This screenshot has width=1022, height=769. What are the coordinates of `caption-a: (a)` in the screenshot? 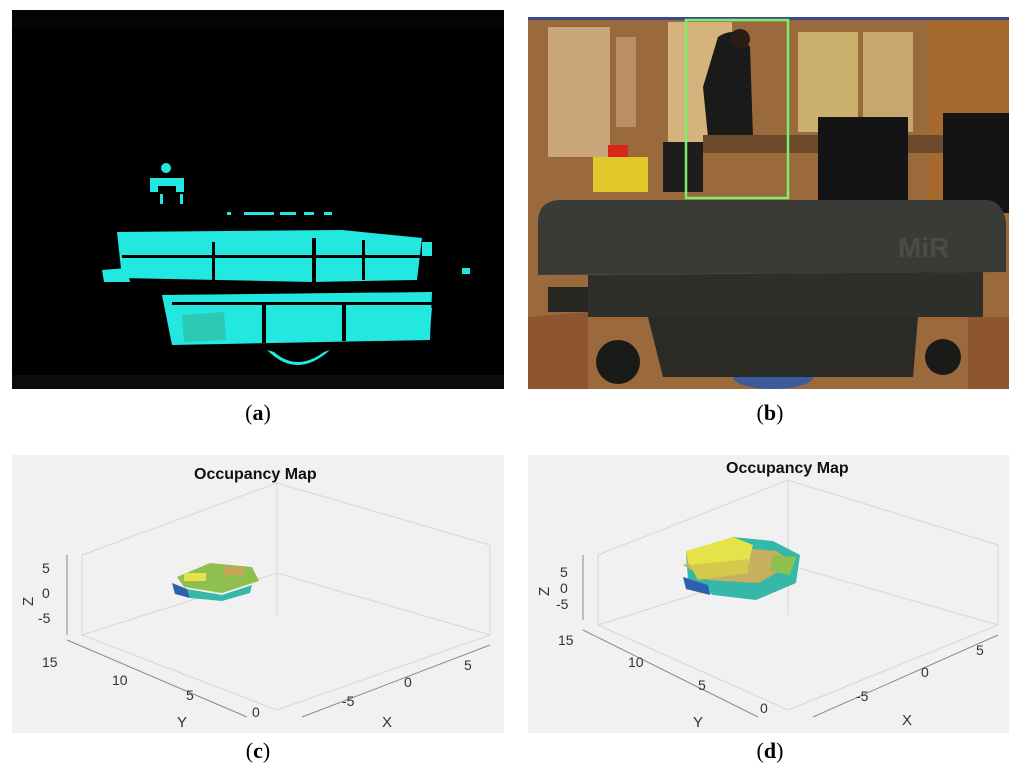 It's located at (258, 412).